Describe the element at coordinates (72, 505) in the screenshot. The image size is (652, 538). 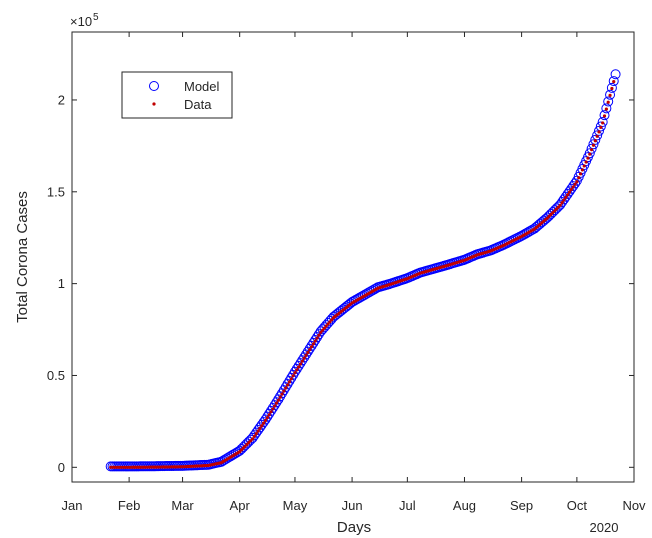
I see `x-tick-label: Jan` at that location.